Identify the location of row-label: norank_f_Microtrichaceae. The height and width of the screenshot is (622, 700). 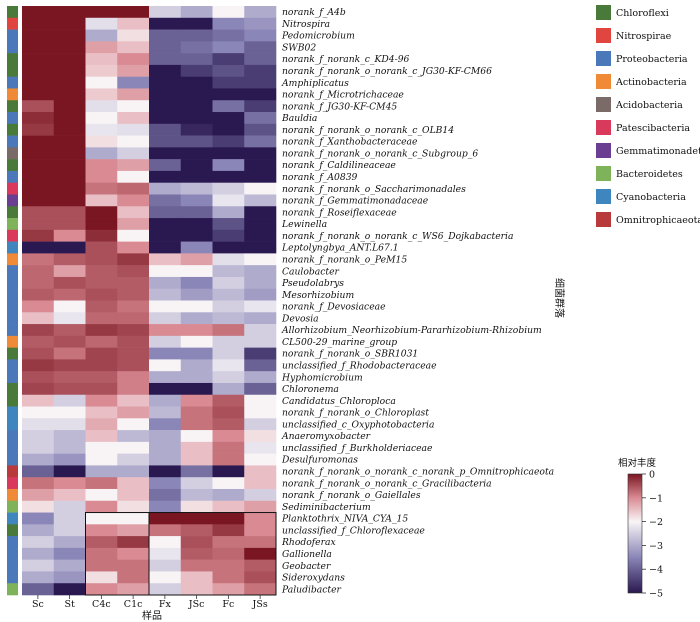
(343, 95).